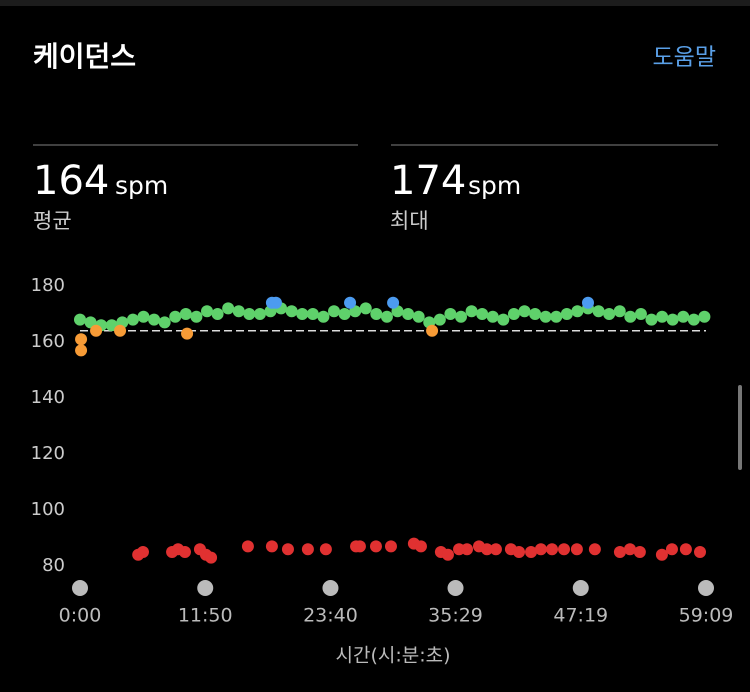  I want to click on chart-title: 케이던스, so click(84, 56).